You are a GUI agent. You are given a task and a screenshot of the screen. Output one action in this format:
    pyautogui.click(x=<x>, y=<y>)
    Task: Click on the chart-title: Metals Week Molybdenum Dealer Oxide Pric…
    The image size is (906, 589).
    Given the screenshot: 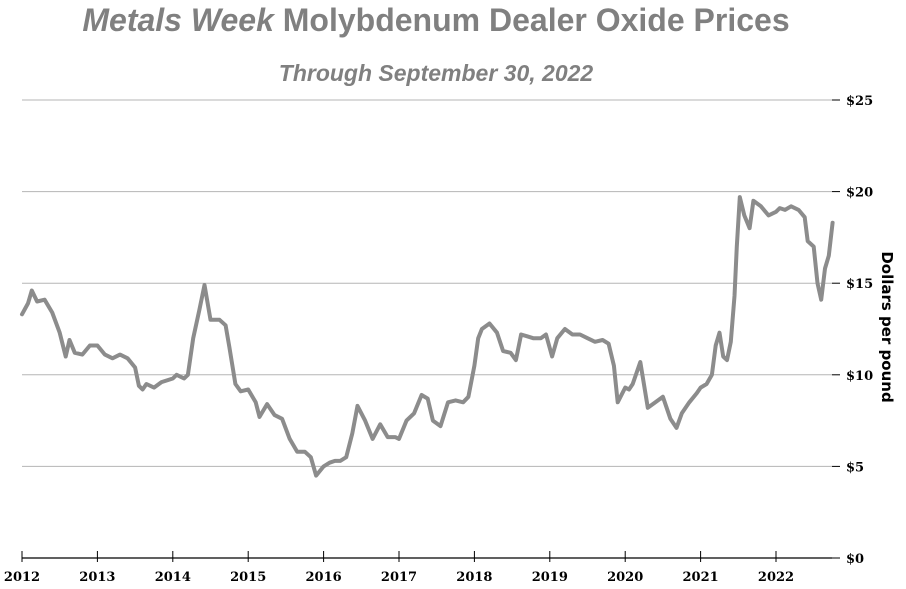 What is the action you would take?
    pyautogui.click(x=436, y=20)
    